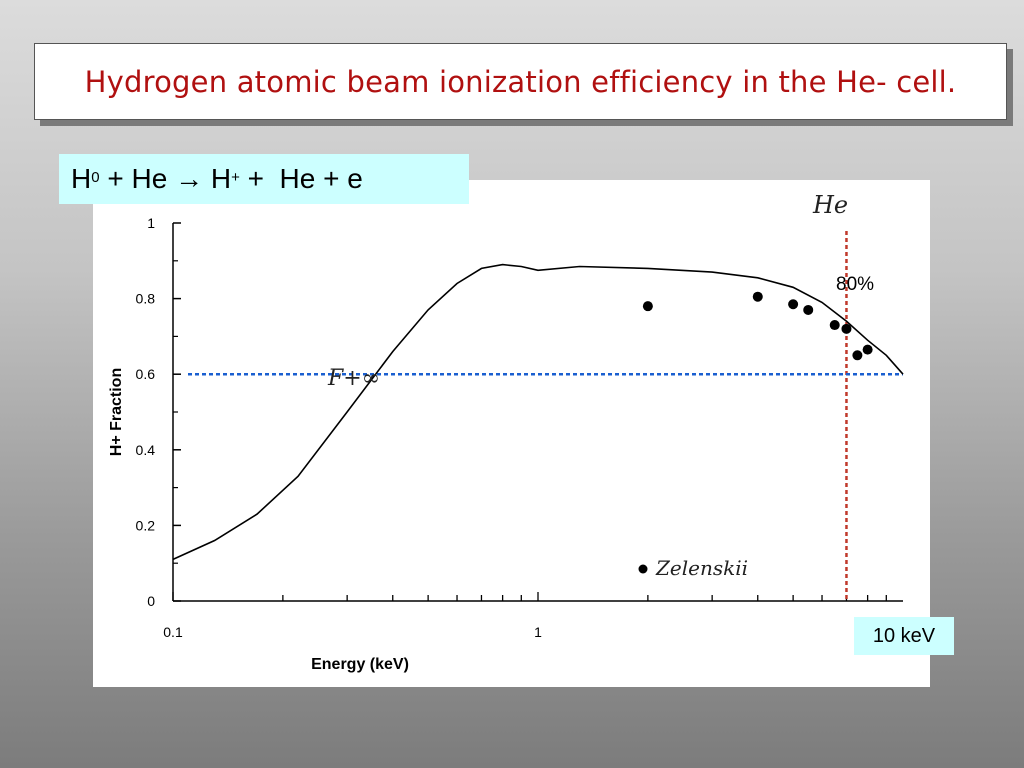 The height and width of the screenshot is (768, 1024). What do you see at coordinates (701, 568) in the screenshot?
I see `legend-label: Zelenskii` at bounding box center [701, 568].